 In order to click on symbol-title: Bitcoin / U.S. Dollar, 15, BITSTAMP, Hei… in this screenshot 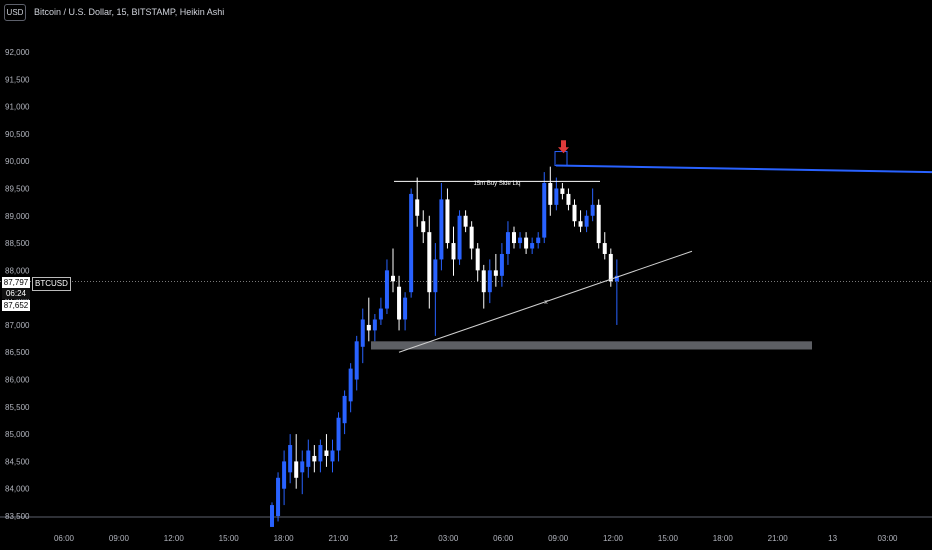, I will do `click(129, 12)`.